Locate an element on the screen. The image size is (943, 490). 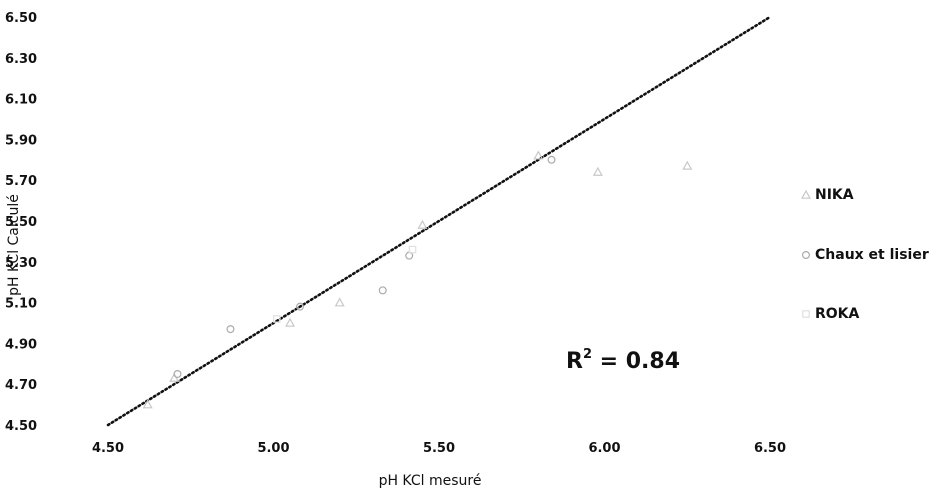
y-tick-label: 5.90 is located at coordinates (21, 140).